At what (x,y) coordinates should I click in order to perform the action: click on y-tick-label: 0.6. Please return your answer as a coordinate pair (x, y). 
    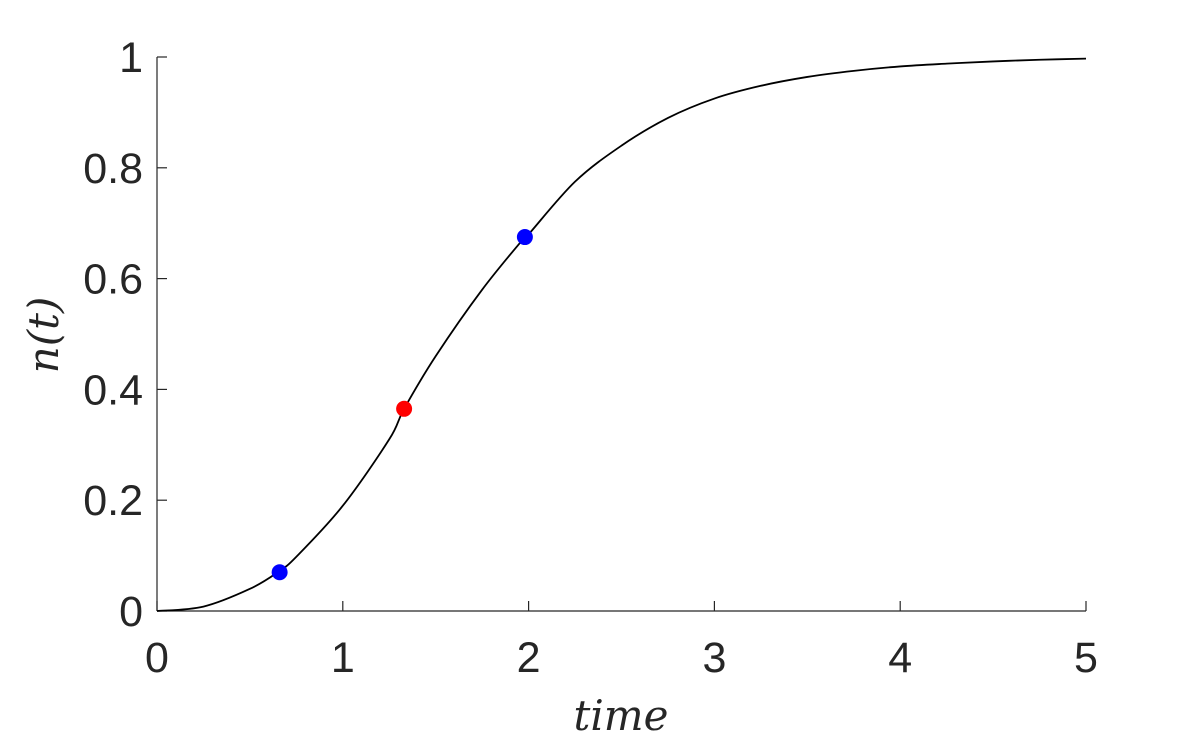
    Looking at the image, I should click on (113, 280).